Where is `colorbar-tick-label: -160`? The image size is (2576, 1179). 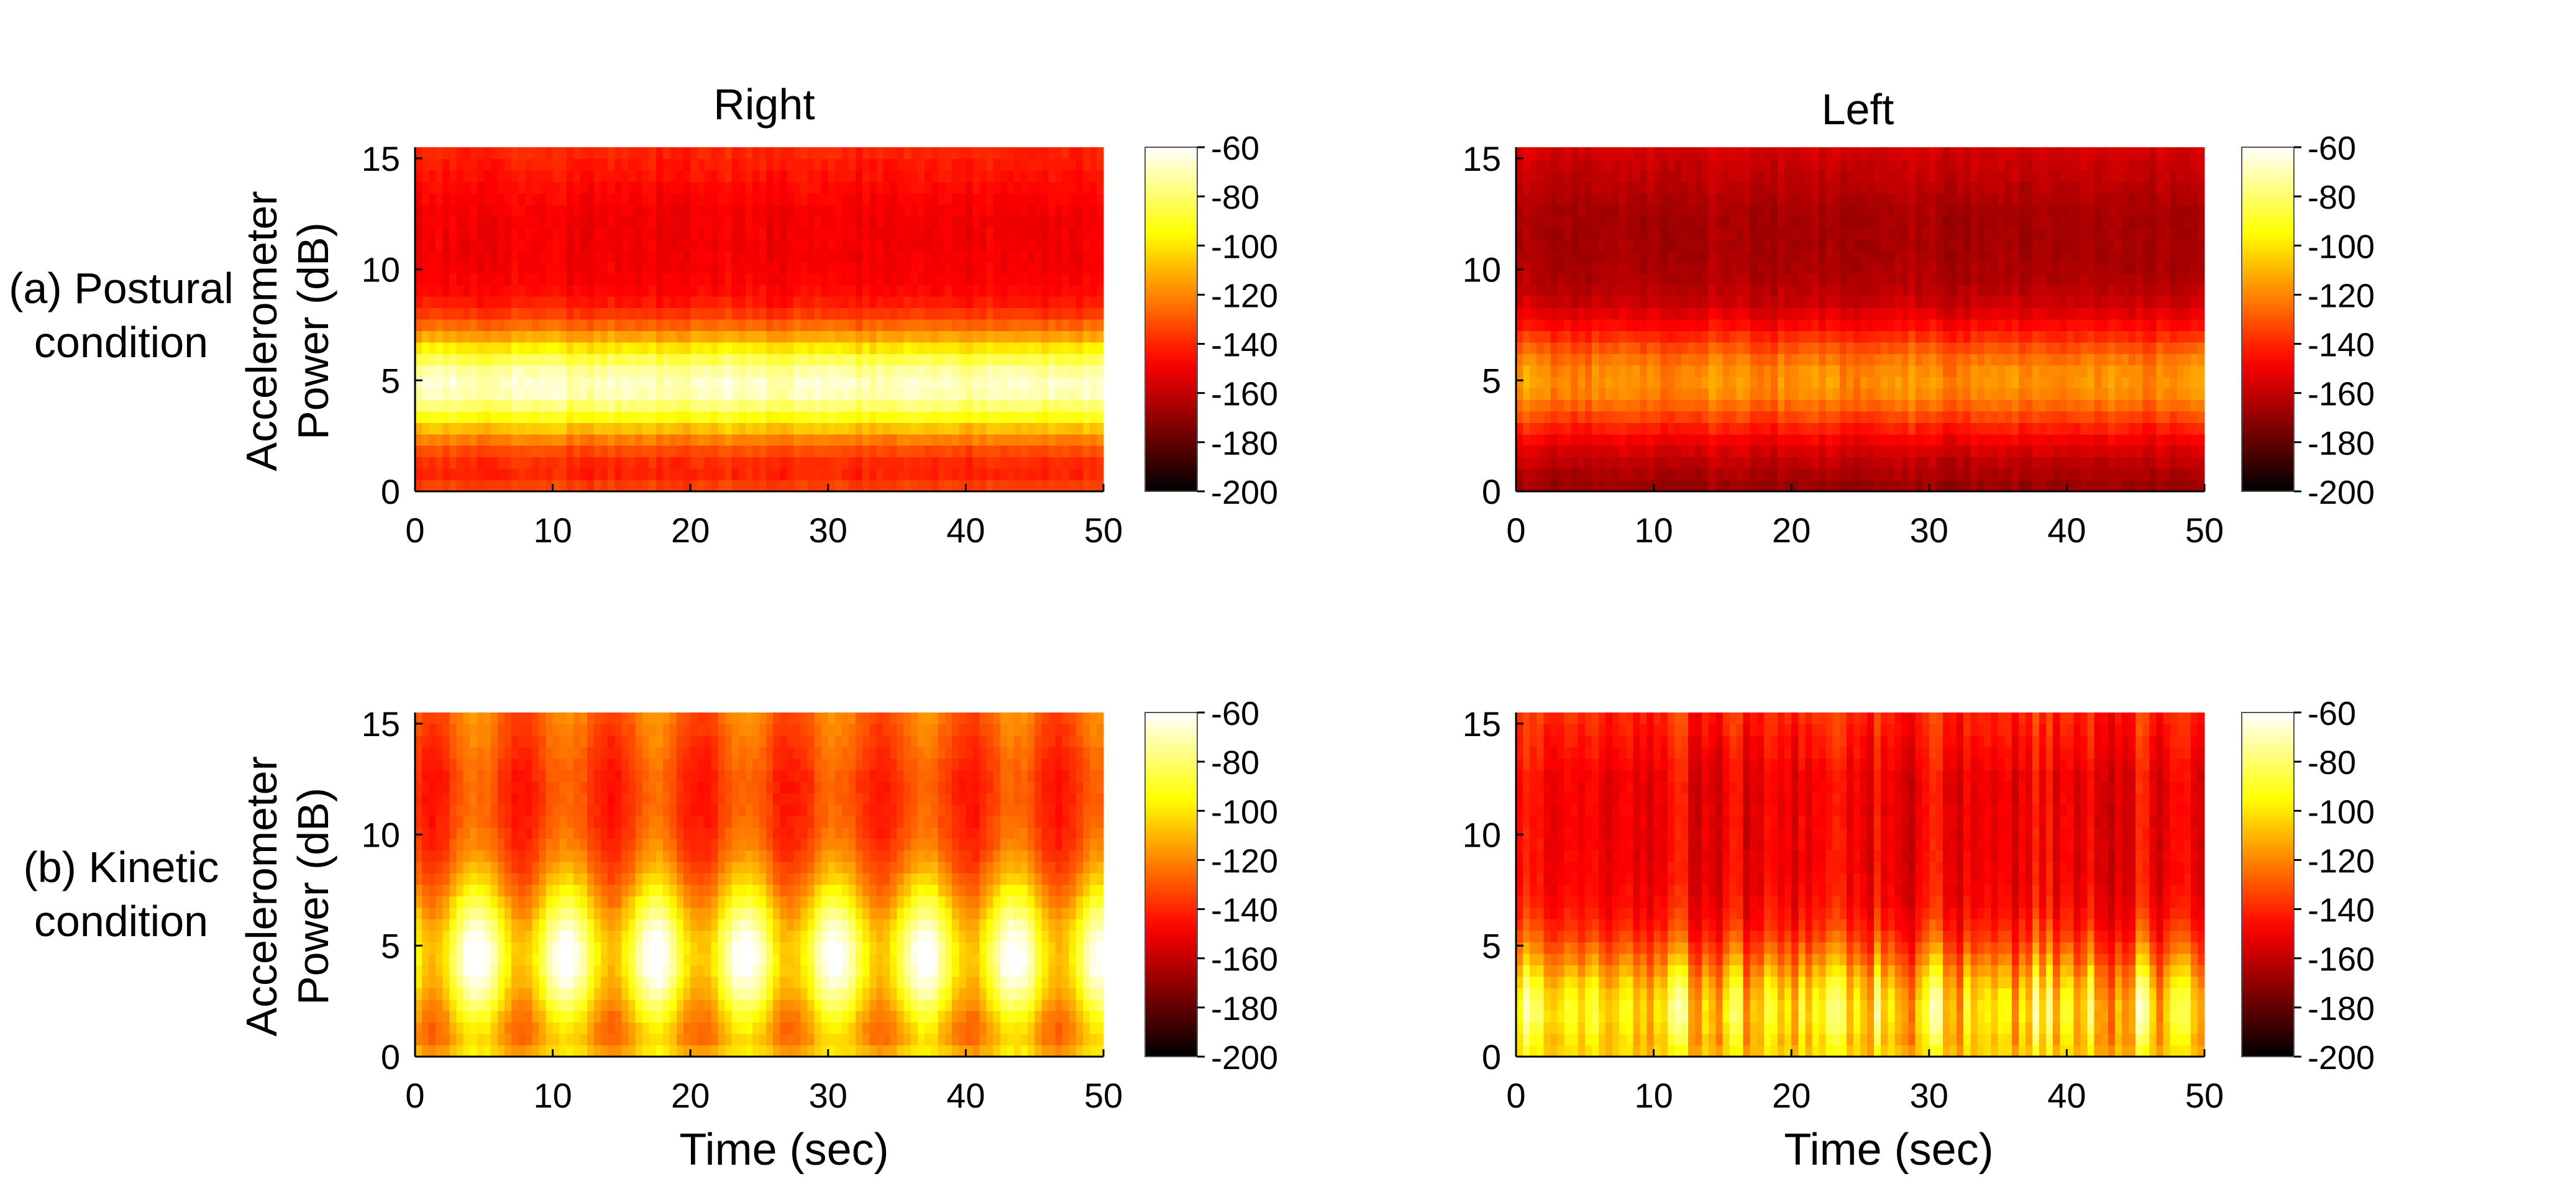
colorbar-tick-label: -160 is located at coordinates (1244, 394).